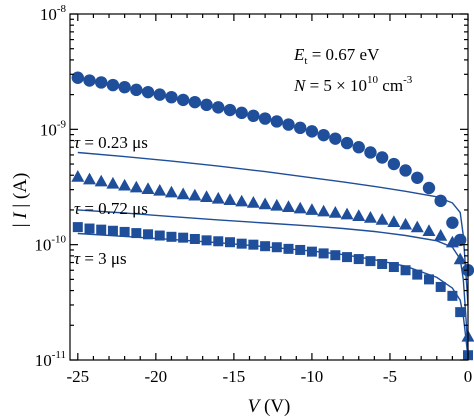  What do you see at coordinates (312, 376) in the screenshot?
I see `x-tick-label-3: -10` at bounding box center [312, 376].